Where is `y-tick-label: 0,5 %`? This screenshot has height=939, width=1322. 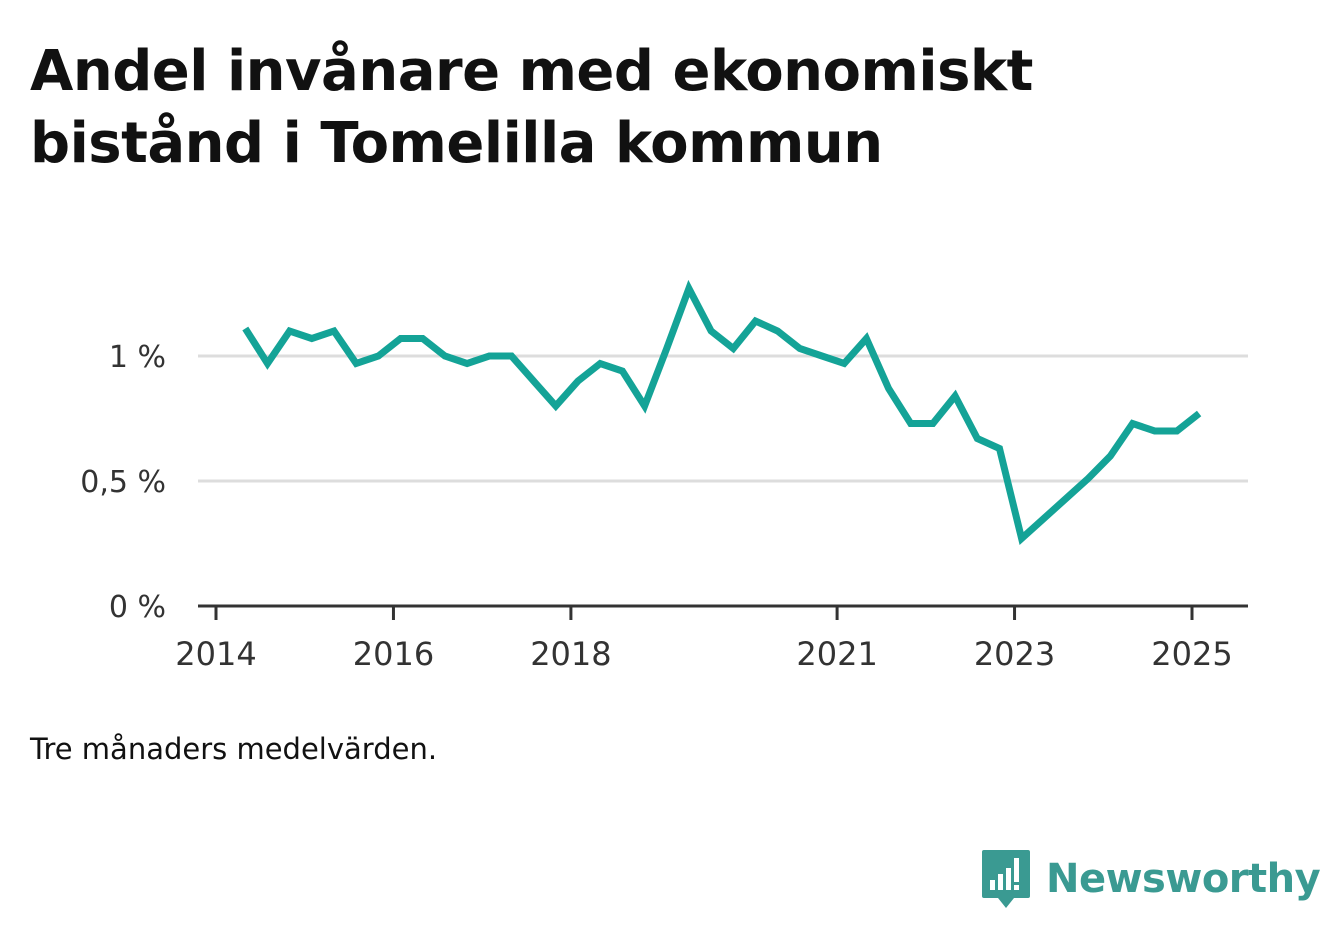
y-tick-label: 0,5 % is located at coordinates (123, 482).